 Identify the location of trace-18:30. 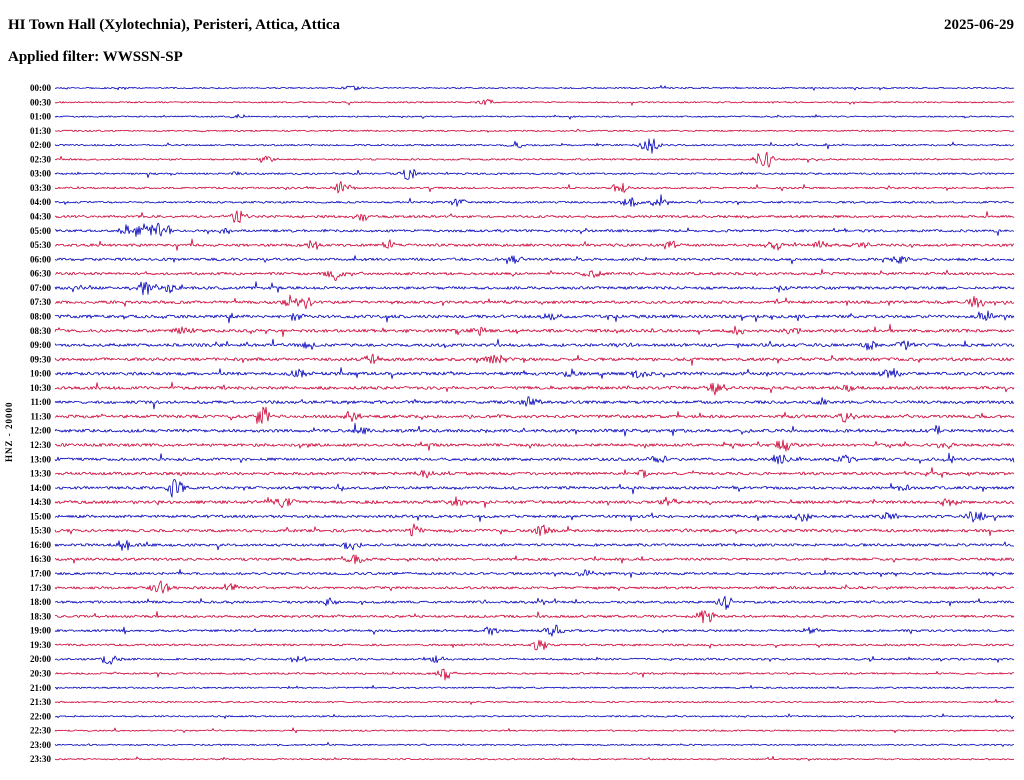
(534, 617).